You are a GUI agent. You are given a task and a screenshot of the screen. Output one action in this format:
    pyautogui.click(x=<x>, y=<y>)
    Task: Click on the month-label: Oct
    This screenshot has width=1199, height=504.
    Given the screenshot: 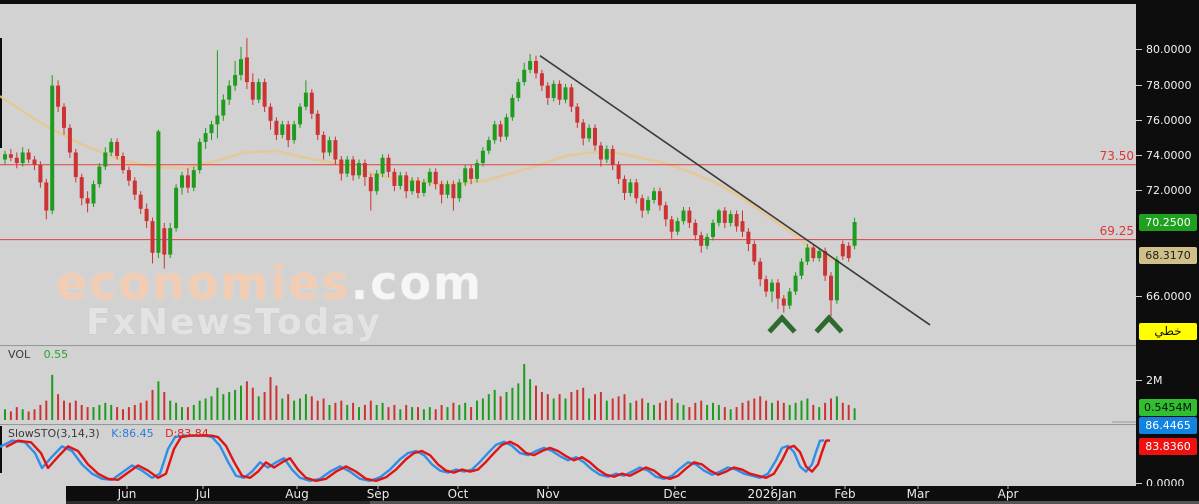 What is the action you would take?
    pyautogui.click(x=458, y=494)
    